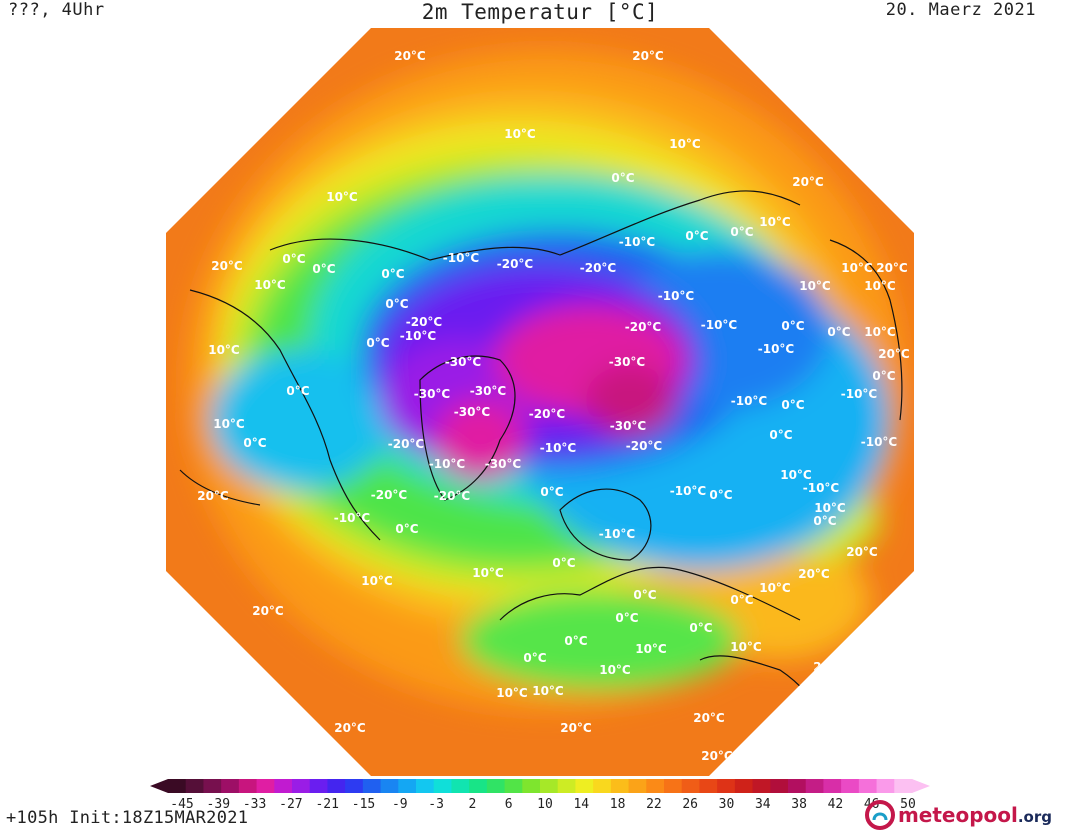 The height and width of the screenshot is (833, 1080). Describe the element at coordinates (363, 804) in the screenshot. I see `colorbar-tick-label: -15` at that location.